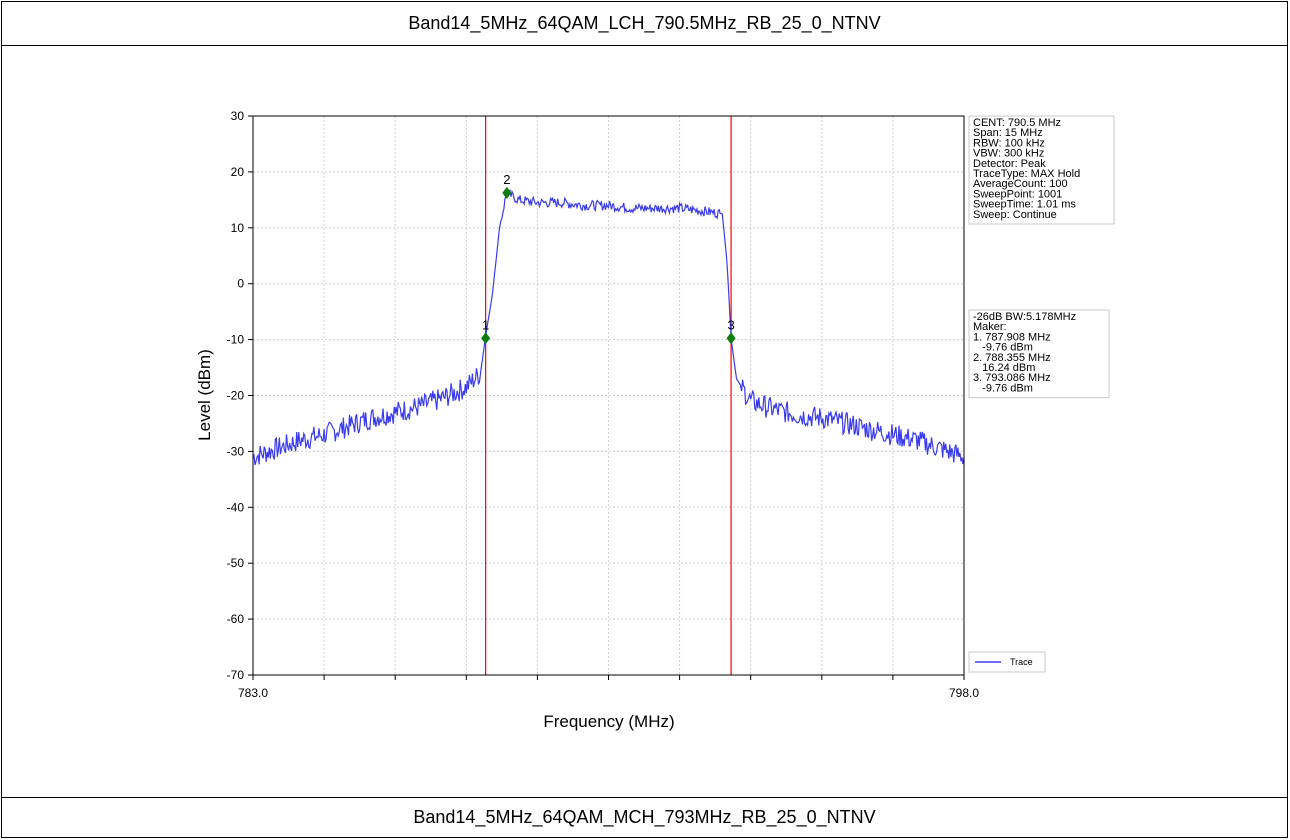 Image resolution: width=1290 pixels, height=840 pixels. Describe the element at coordinates (1021, 662) in the screenshot. I see `legend-label-trace: Trace` at that location.